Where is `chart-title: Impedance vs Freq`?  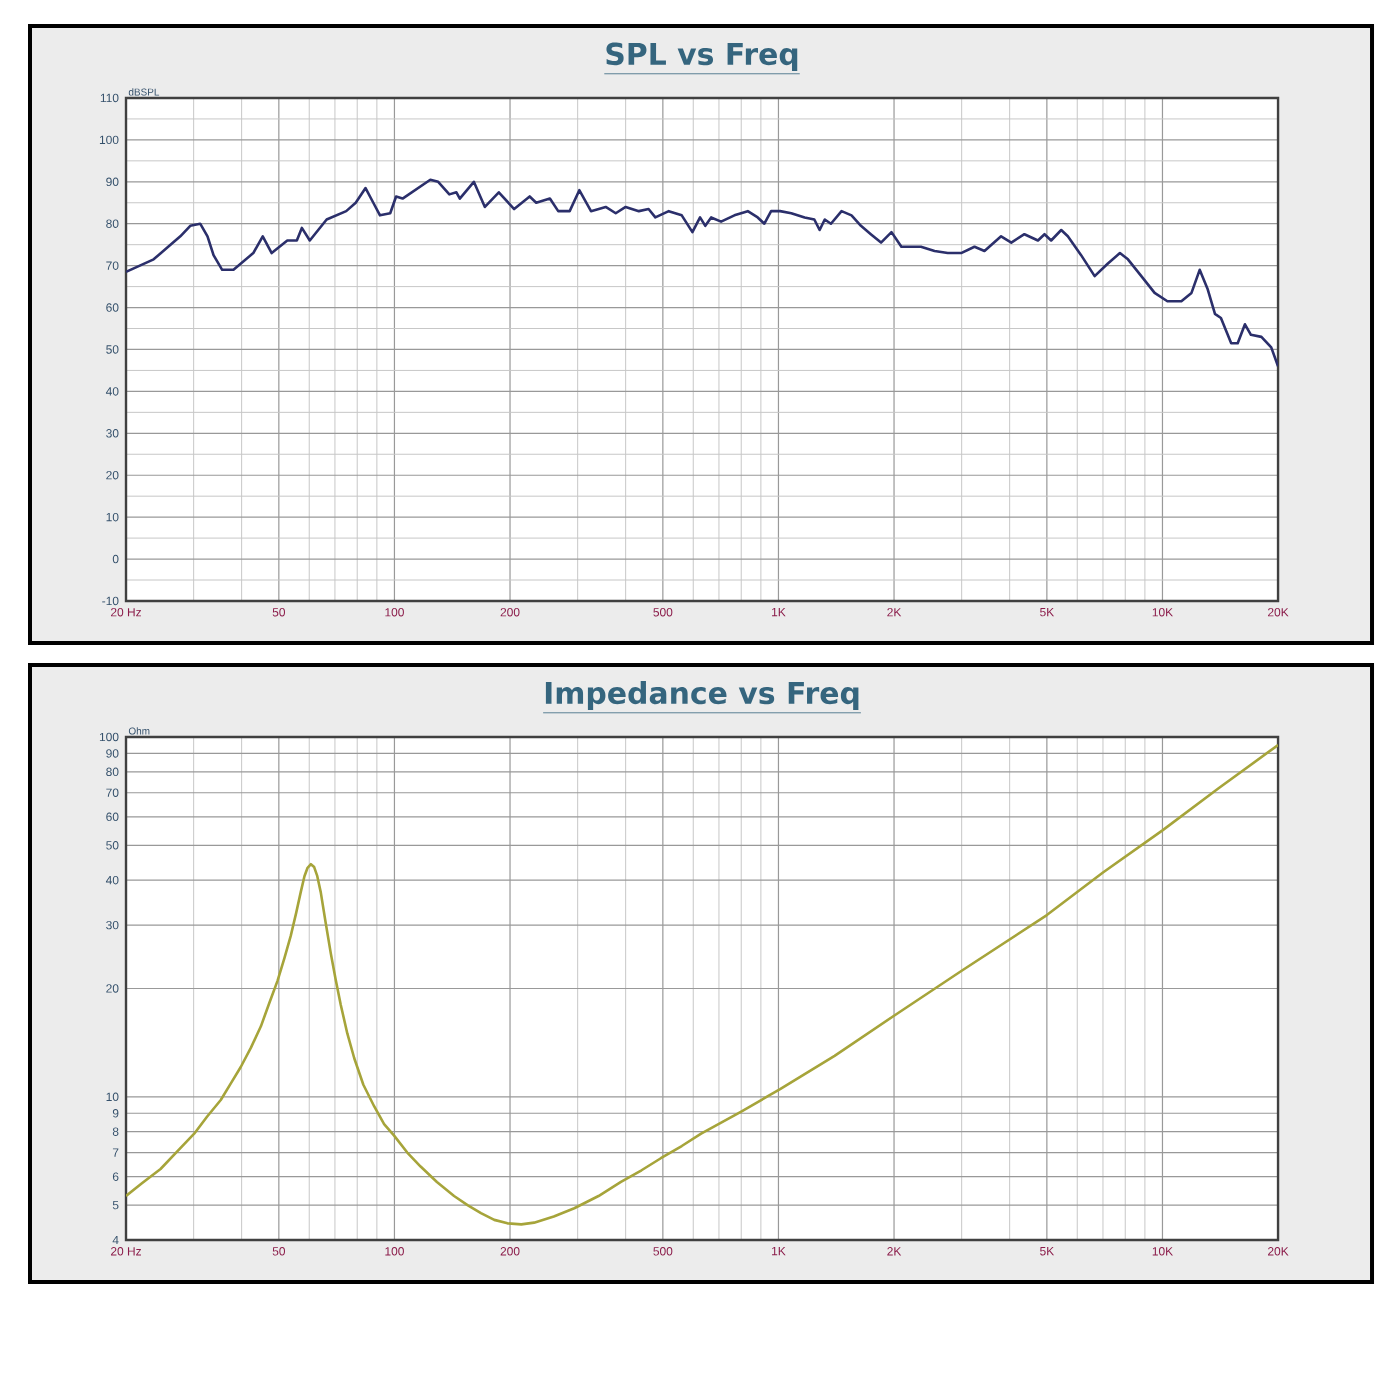 chart-title: Impedance vs Freq is located at coordinates (702, 695).